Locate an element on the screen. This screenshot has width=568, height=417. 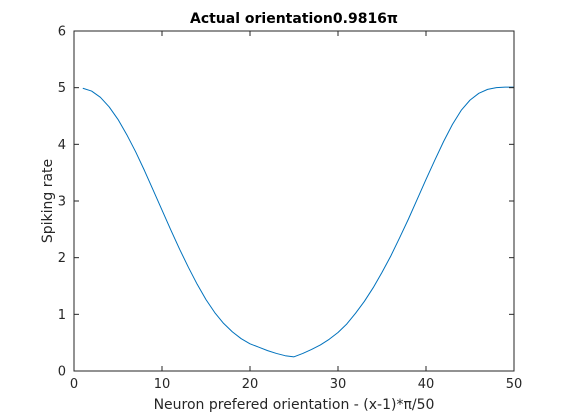
x-tick-label: 0 is located at coordinates (74, 384).